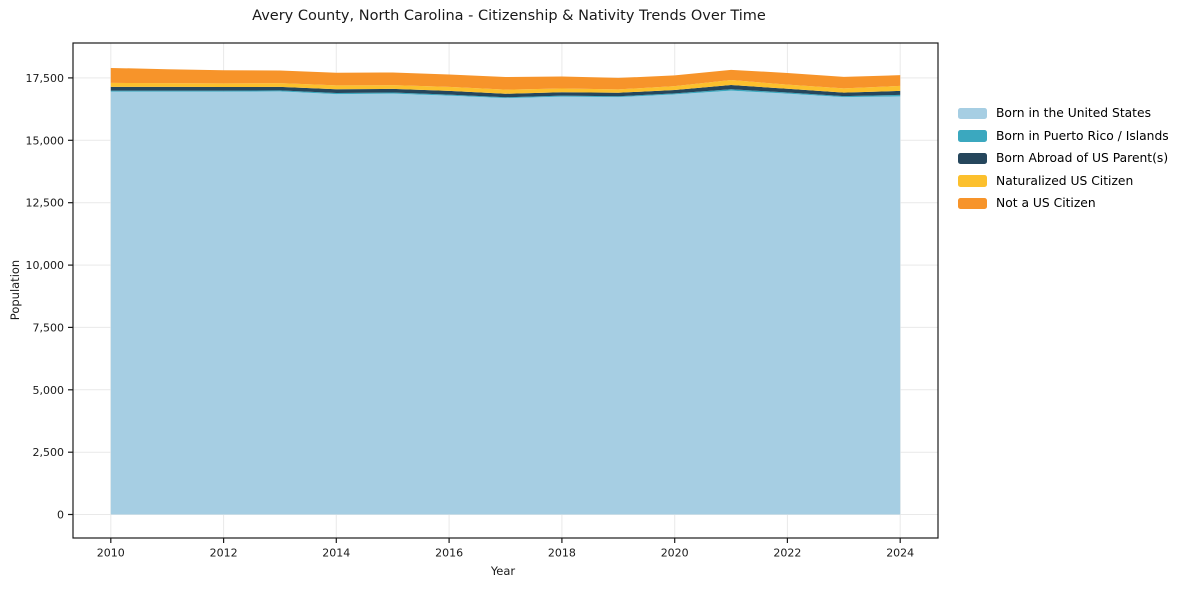 The image size is (1189, 590). What do you see at coordinates (1082, 158) in the screenshot?
I see `legend-label: Born Abroad of US Parent(s)` at bounding box center [1082, 158].